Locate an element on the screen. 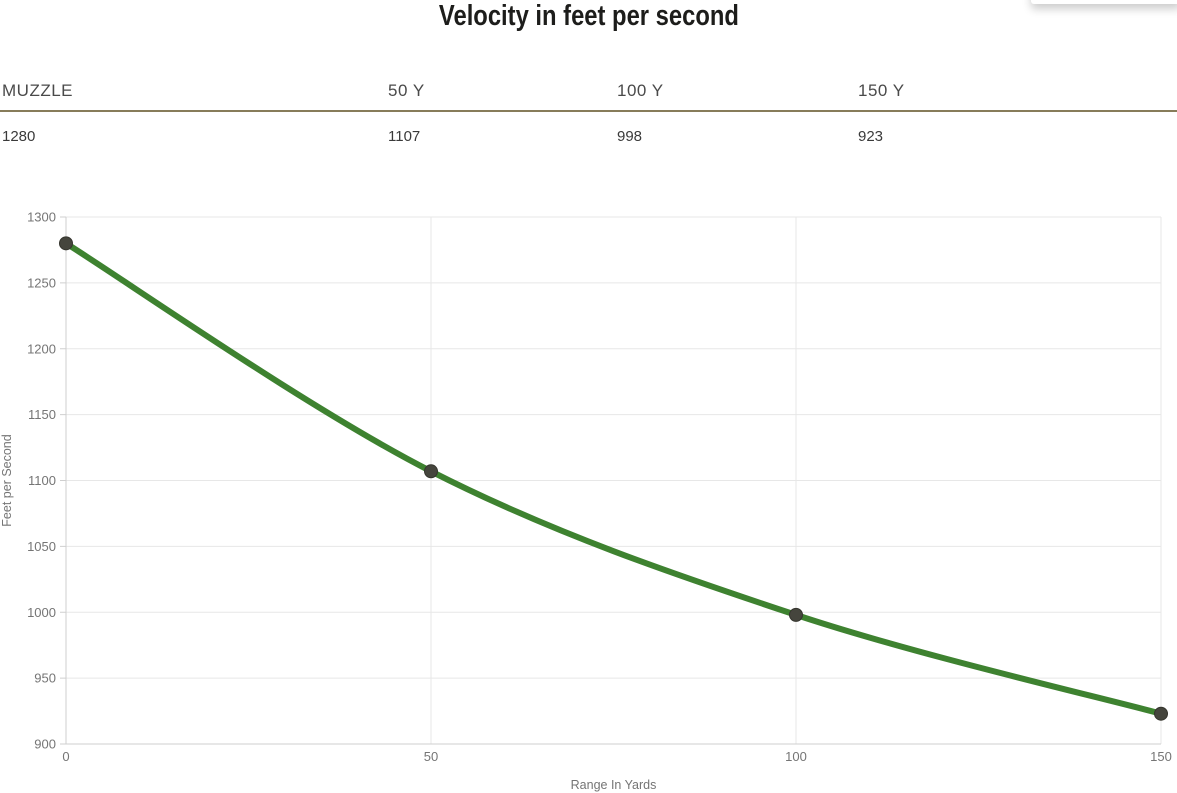 The height and width of the screenshot is (793, 1177). value-50y: 1107 is located at coordinates (404, 136).